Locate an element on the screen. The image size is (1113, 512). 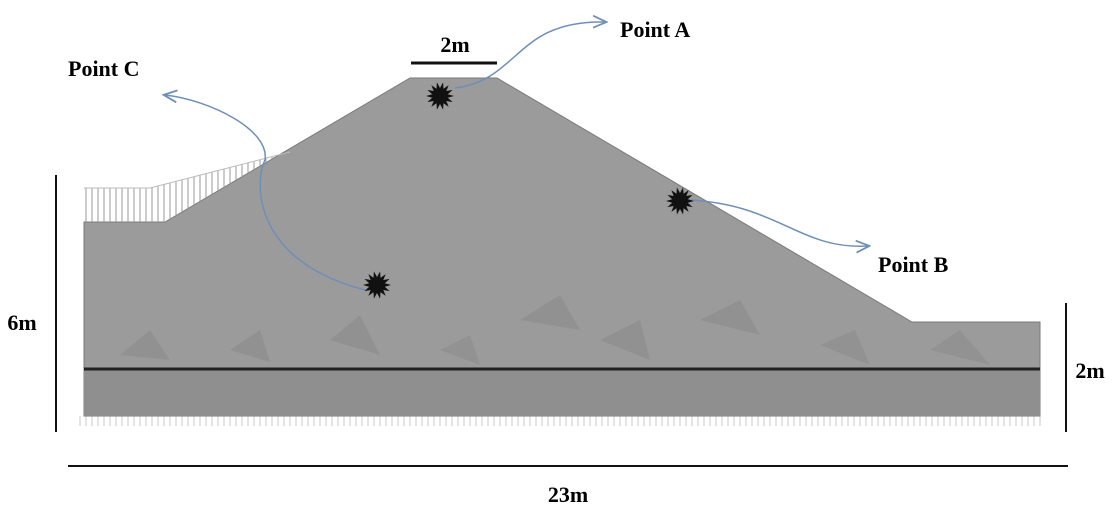
surface-load-hatching is located at coordinates (179, 189).